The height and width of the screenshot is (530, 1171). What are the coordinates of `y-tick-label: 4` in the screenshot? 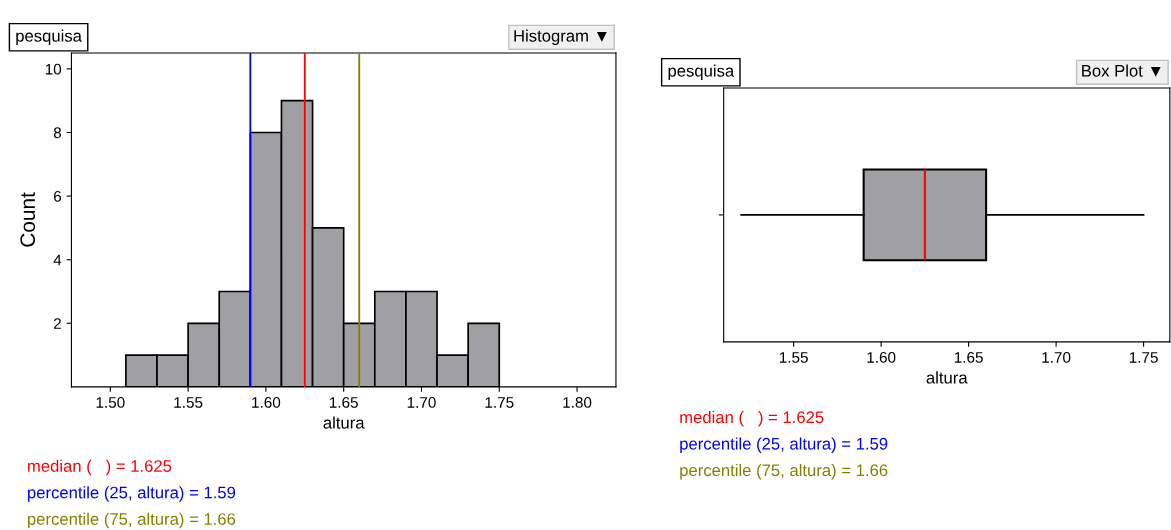 It's located at (57, 260).